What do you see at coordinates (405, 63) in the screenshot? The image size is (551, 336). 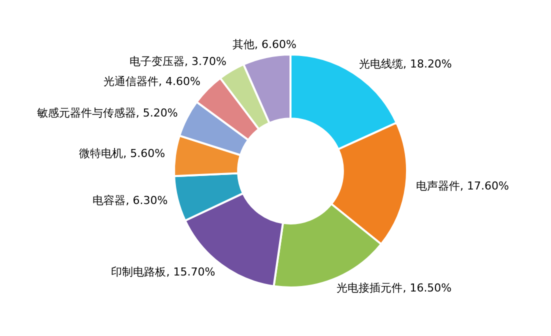 I see `slice-label: 光电线缆, 18.20%` at bounding box center [405, 63].